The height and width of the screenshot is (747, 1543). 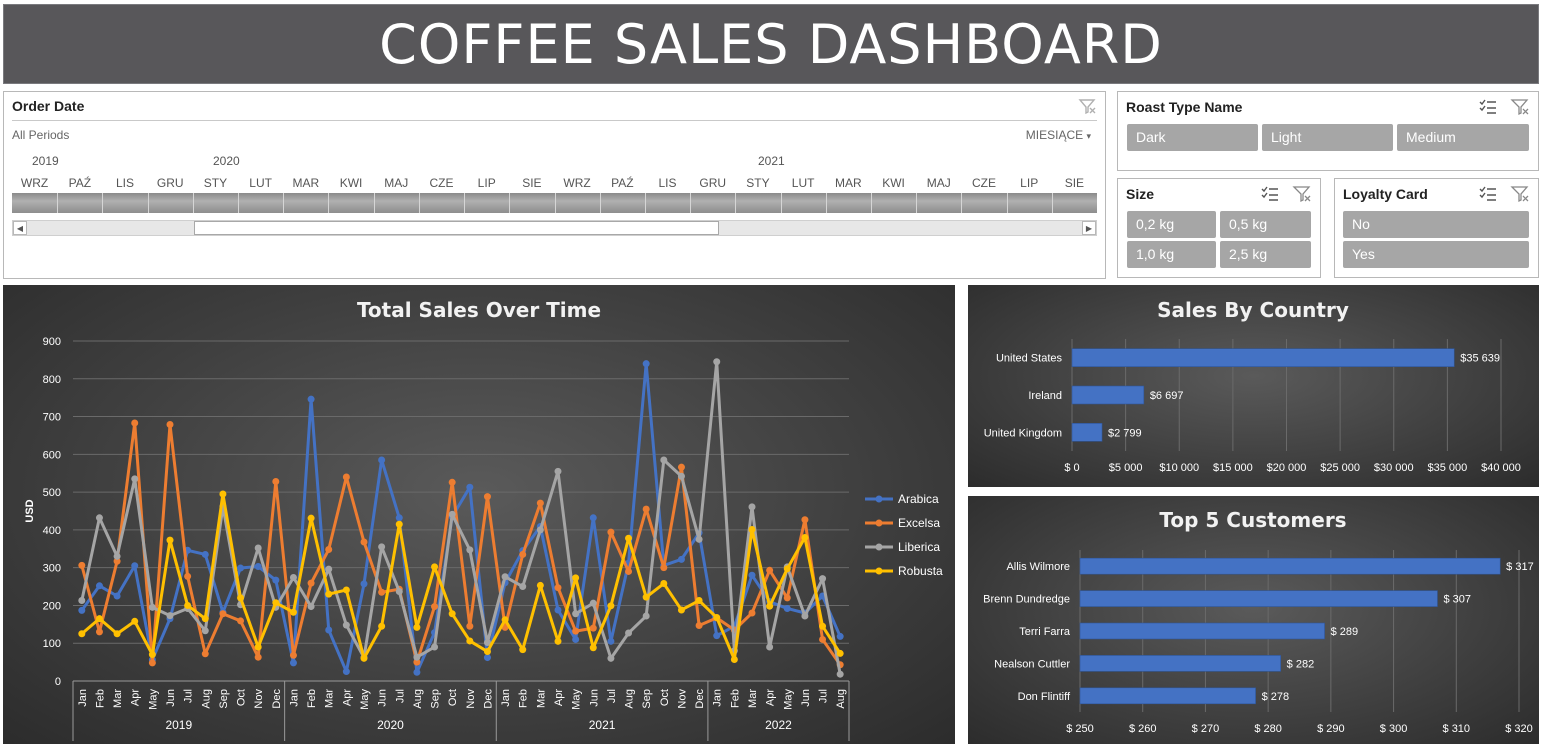 What do you see at coordinates (20, 228) in the screenshot?
I see `scroll-left-icon: ◀` at bounding box center [20, 228].